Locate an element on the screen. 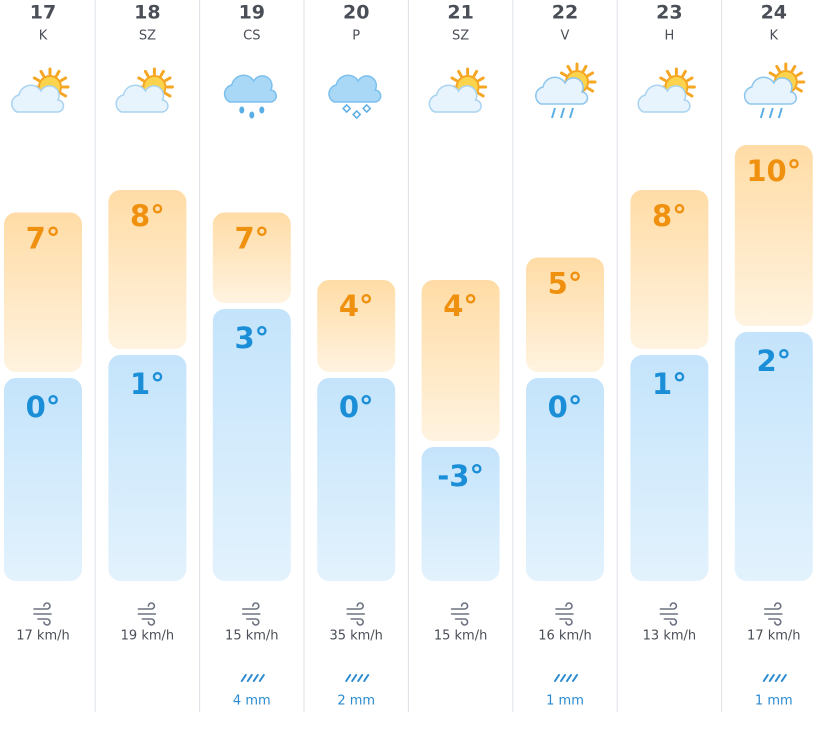  wind-speed: 13 km/h is located at coordinates (670, 636).